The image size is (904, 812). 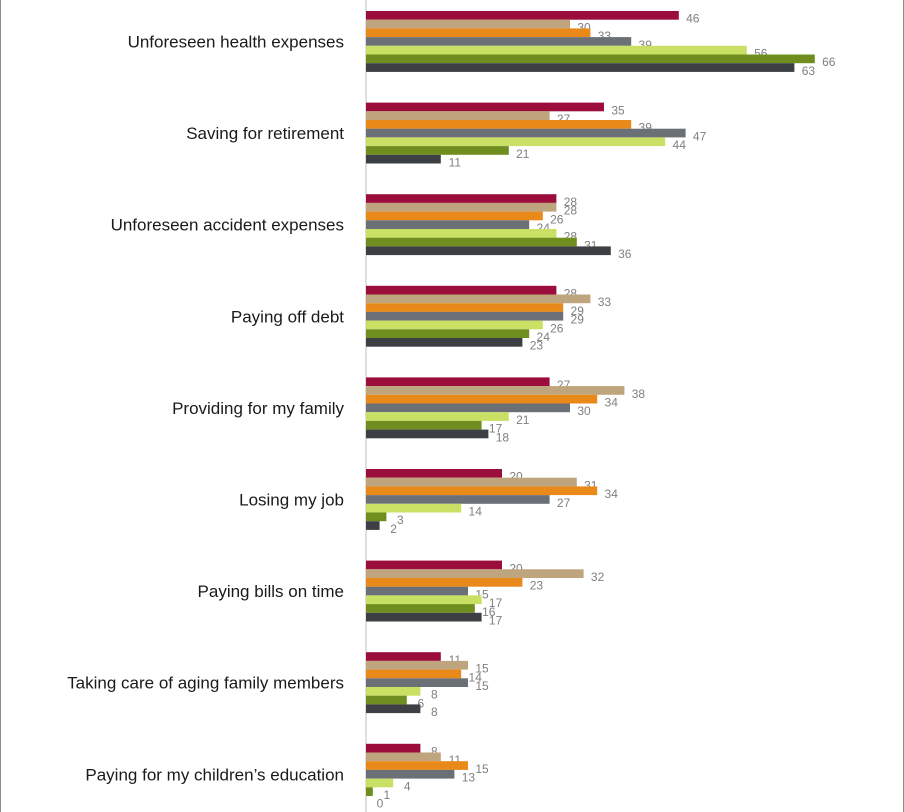 What do you see at coordinates (618, 110) in the screenshot?
I see `data-label: 35` at bounding box center [618, 110].